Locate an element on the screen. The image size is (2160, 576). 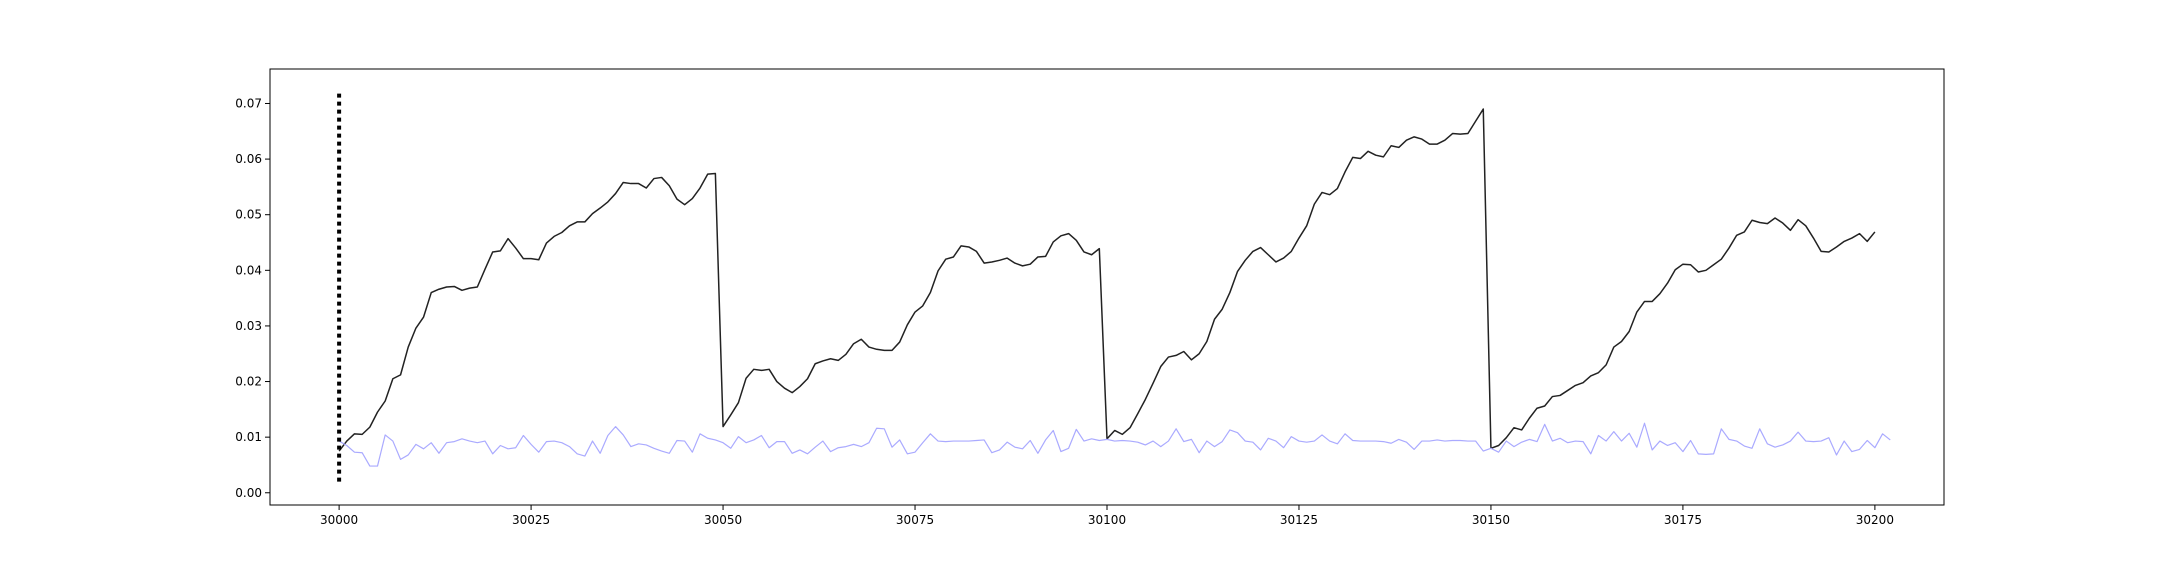
y-tick-label: 0.06 is located at coordinates (248, 159).